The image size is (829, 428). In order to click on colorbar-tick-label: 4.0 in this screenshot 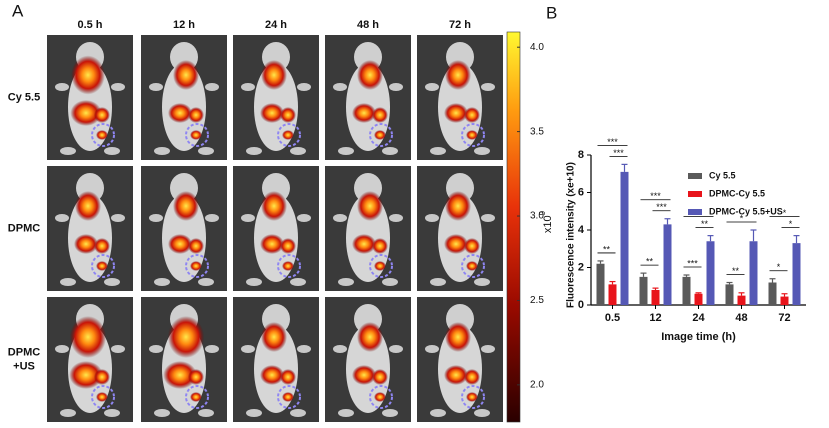, I will do `click(537, 47)`.